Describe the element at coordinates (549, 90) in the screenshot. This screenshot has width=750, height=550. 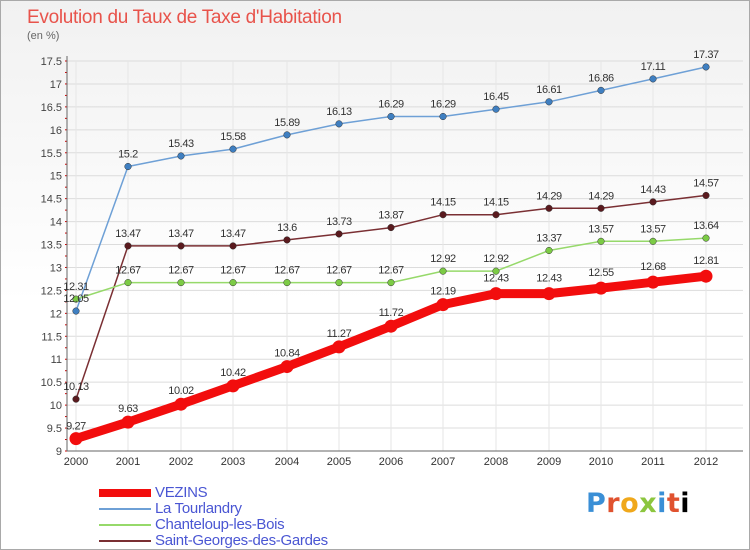
I see `data-label-la-tourlandry: 16.61` at that location.